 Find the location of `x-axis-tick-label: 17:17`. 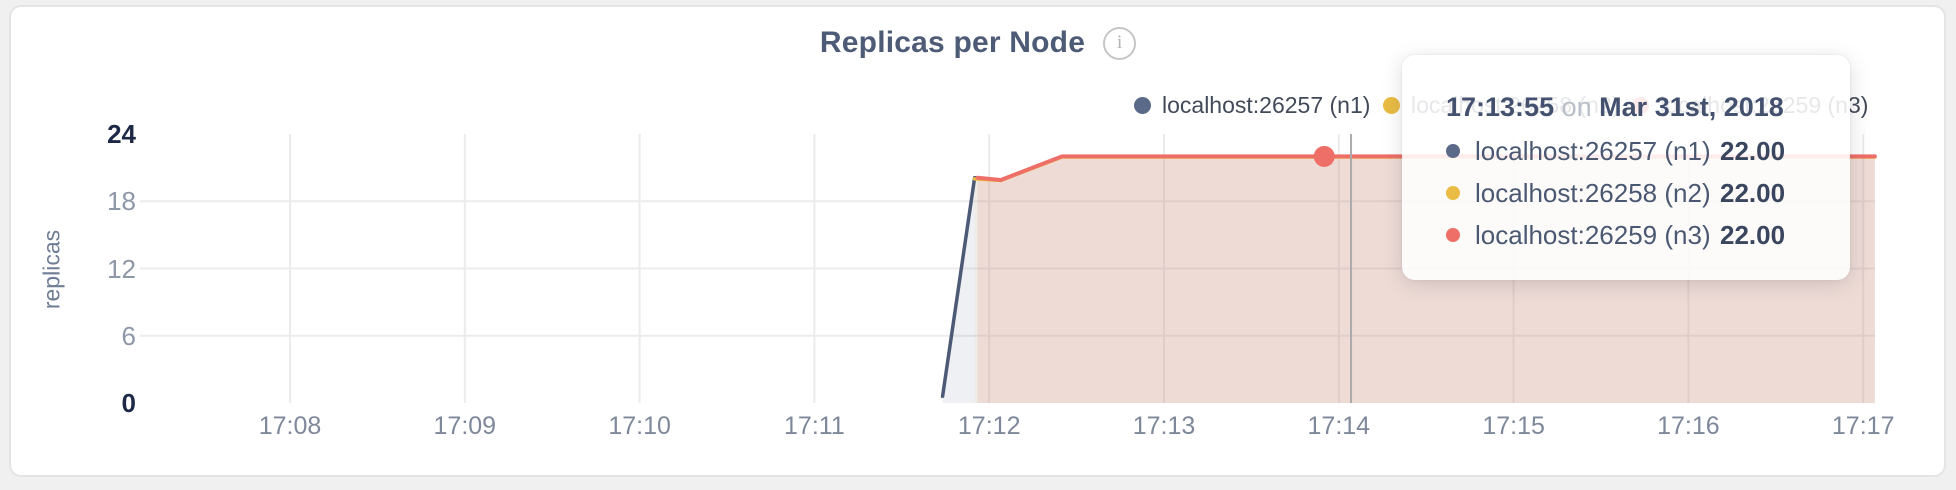

x-axis-tick-label: 17:17 is located at coordinates (1863, 426).